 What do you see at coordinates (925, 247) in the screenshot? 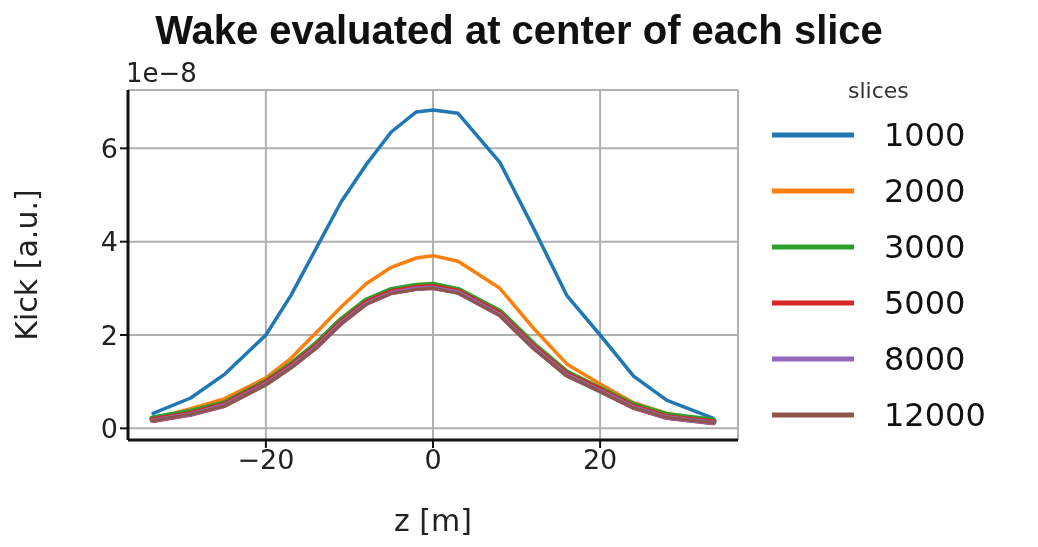
I see `legend-label: 3000` at bounding box center [925, 247].